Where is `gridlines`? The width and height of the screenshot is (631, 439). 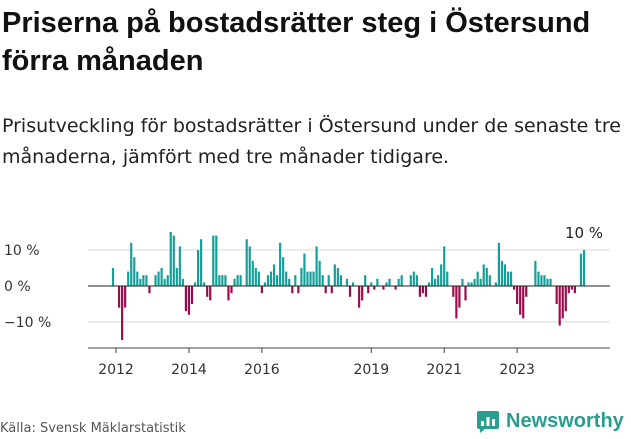
gridlines is located at coordinates (349, 286).